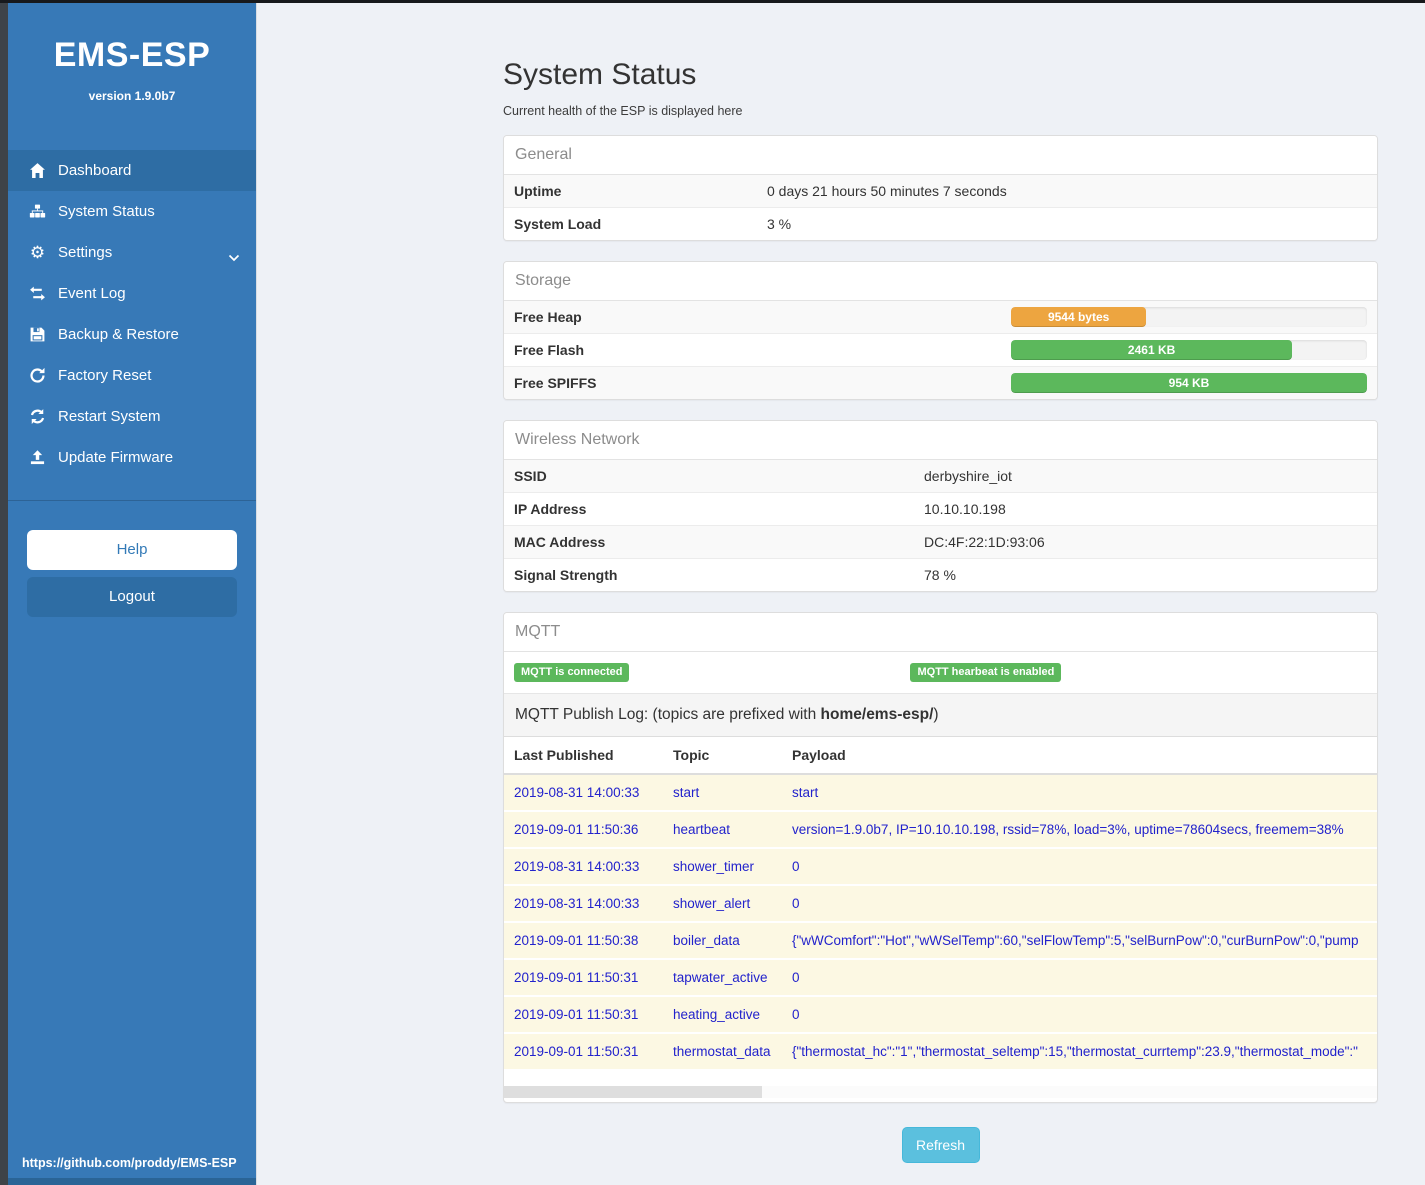 This screenshot has height=1185, width=1425. I want to click on status-badge: MQTT is connected, so click(572, 672).